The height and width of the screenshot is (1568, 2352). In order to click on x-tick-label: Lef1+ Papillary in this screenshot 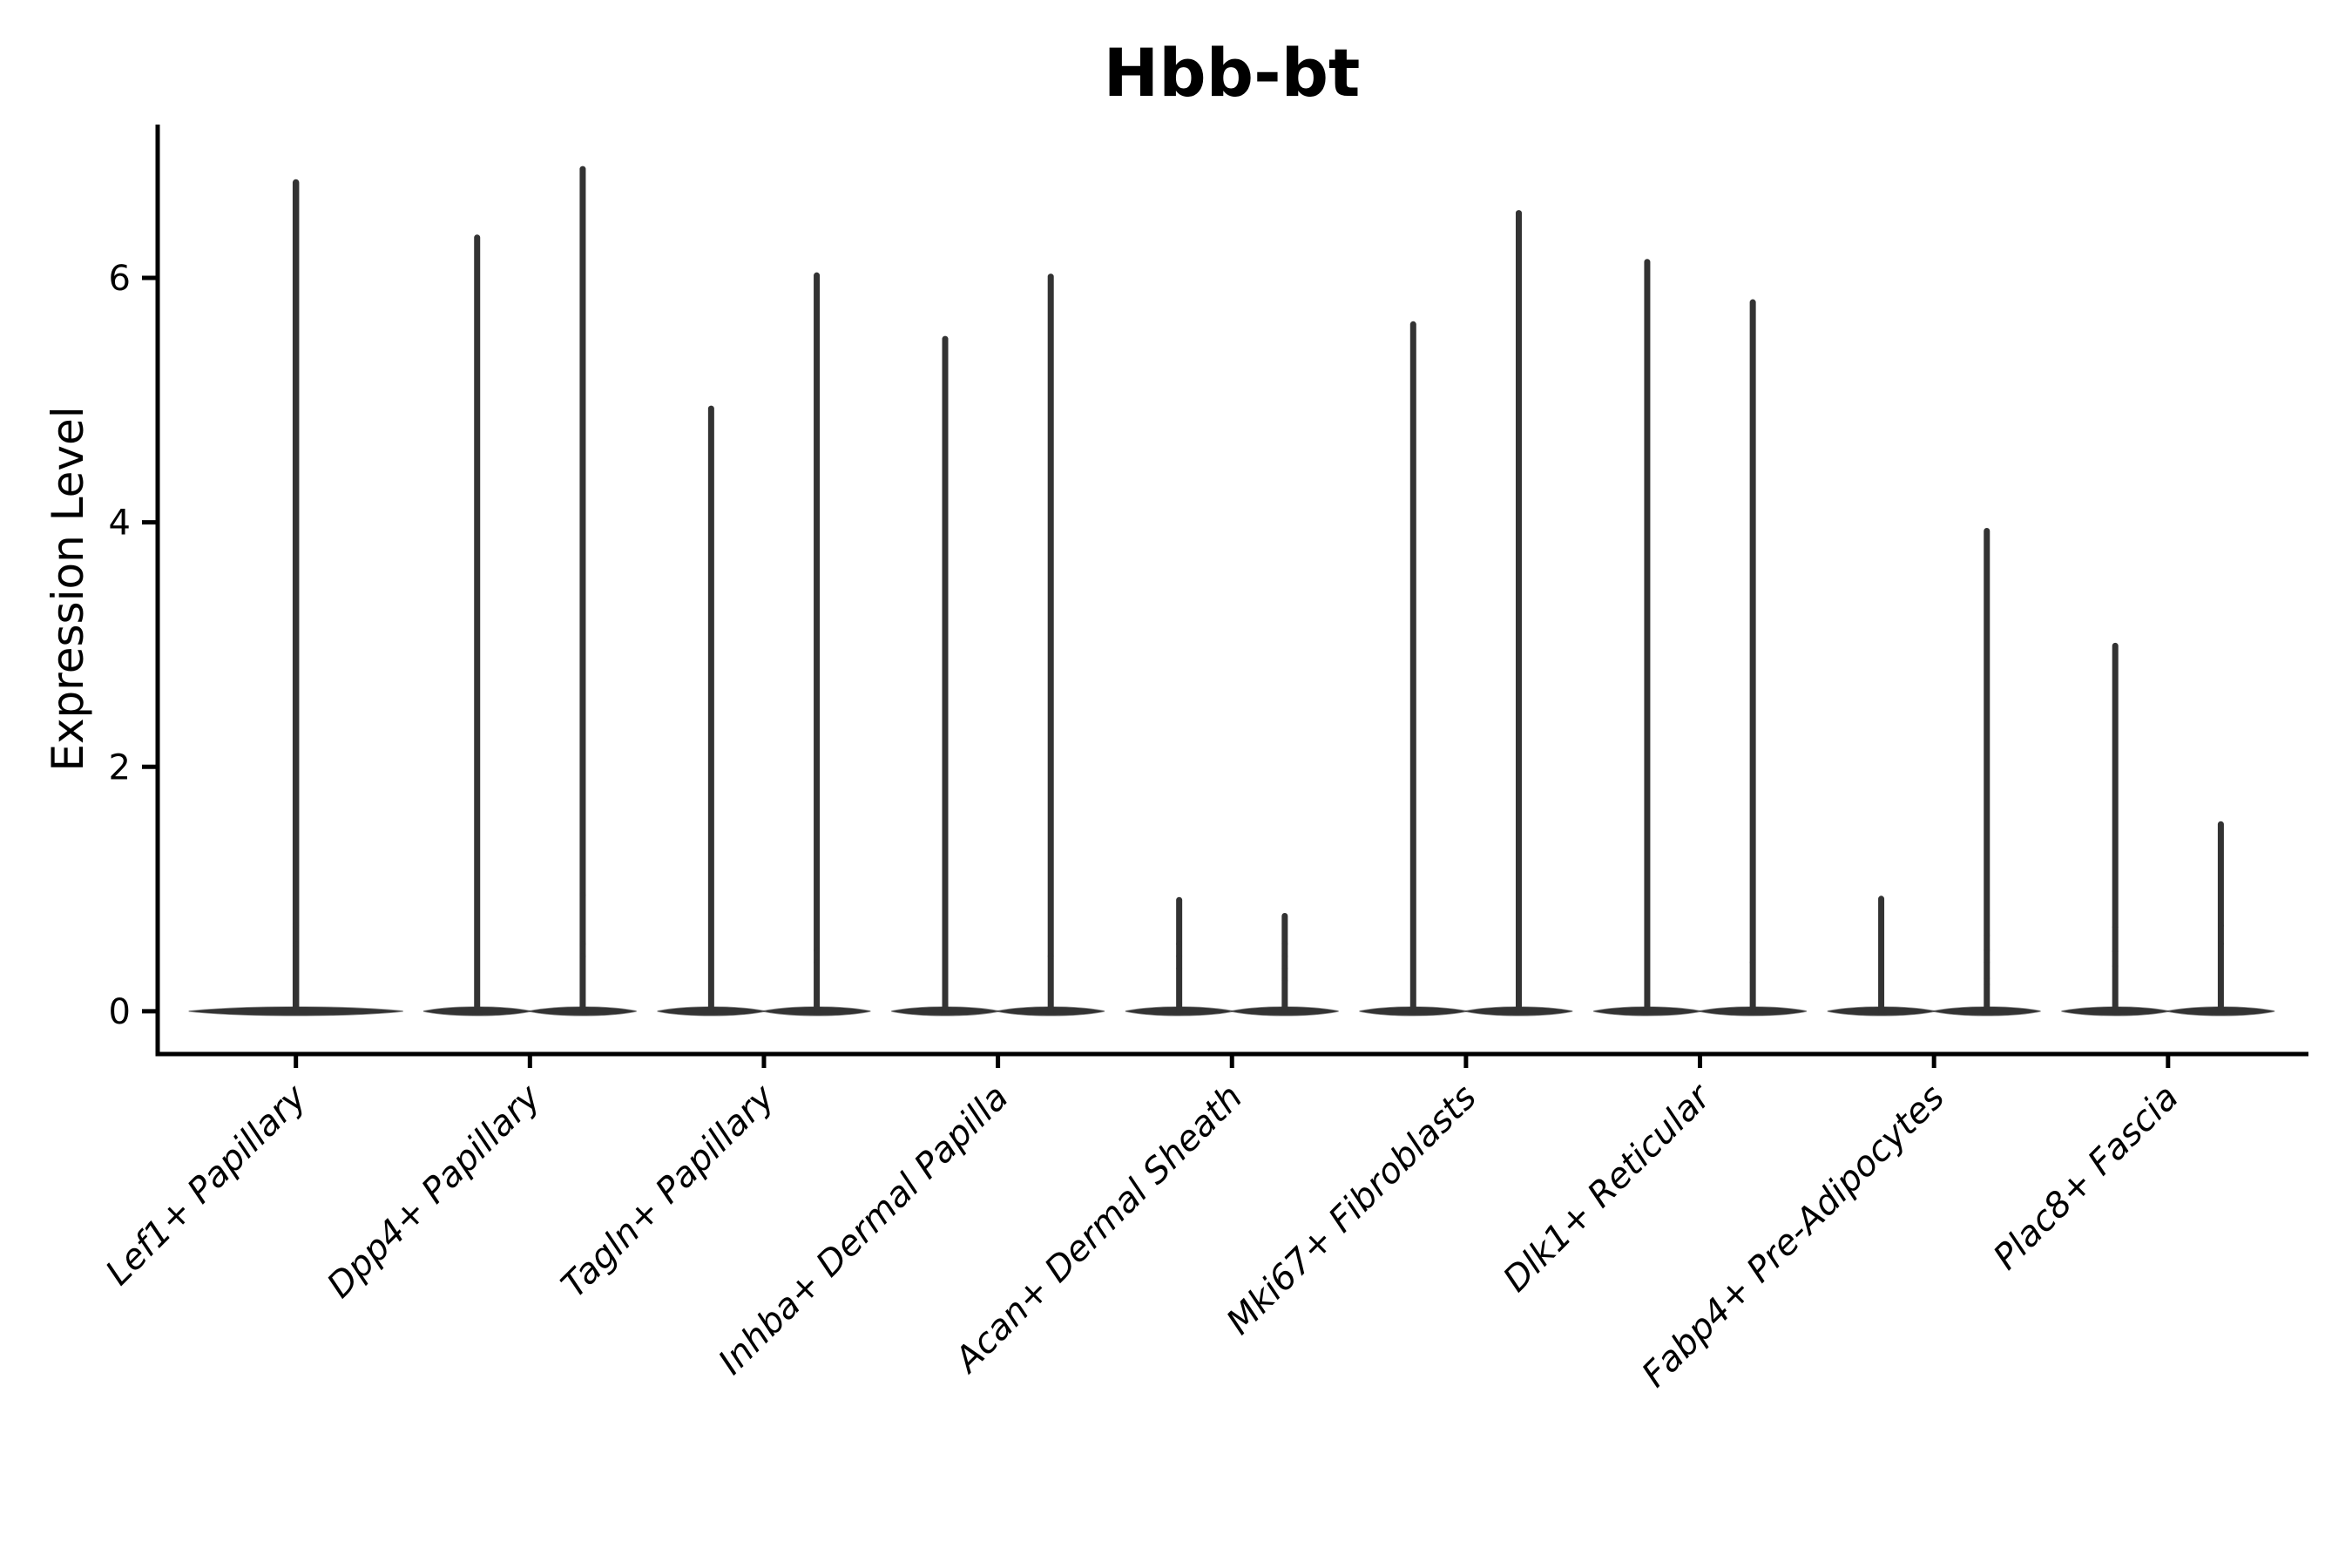, I will do `click(206, 1185)`.